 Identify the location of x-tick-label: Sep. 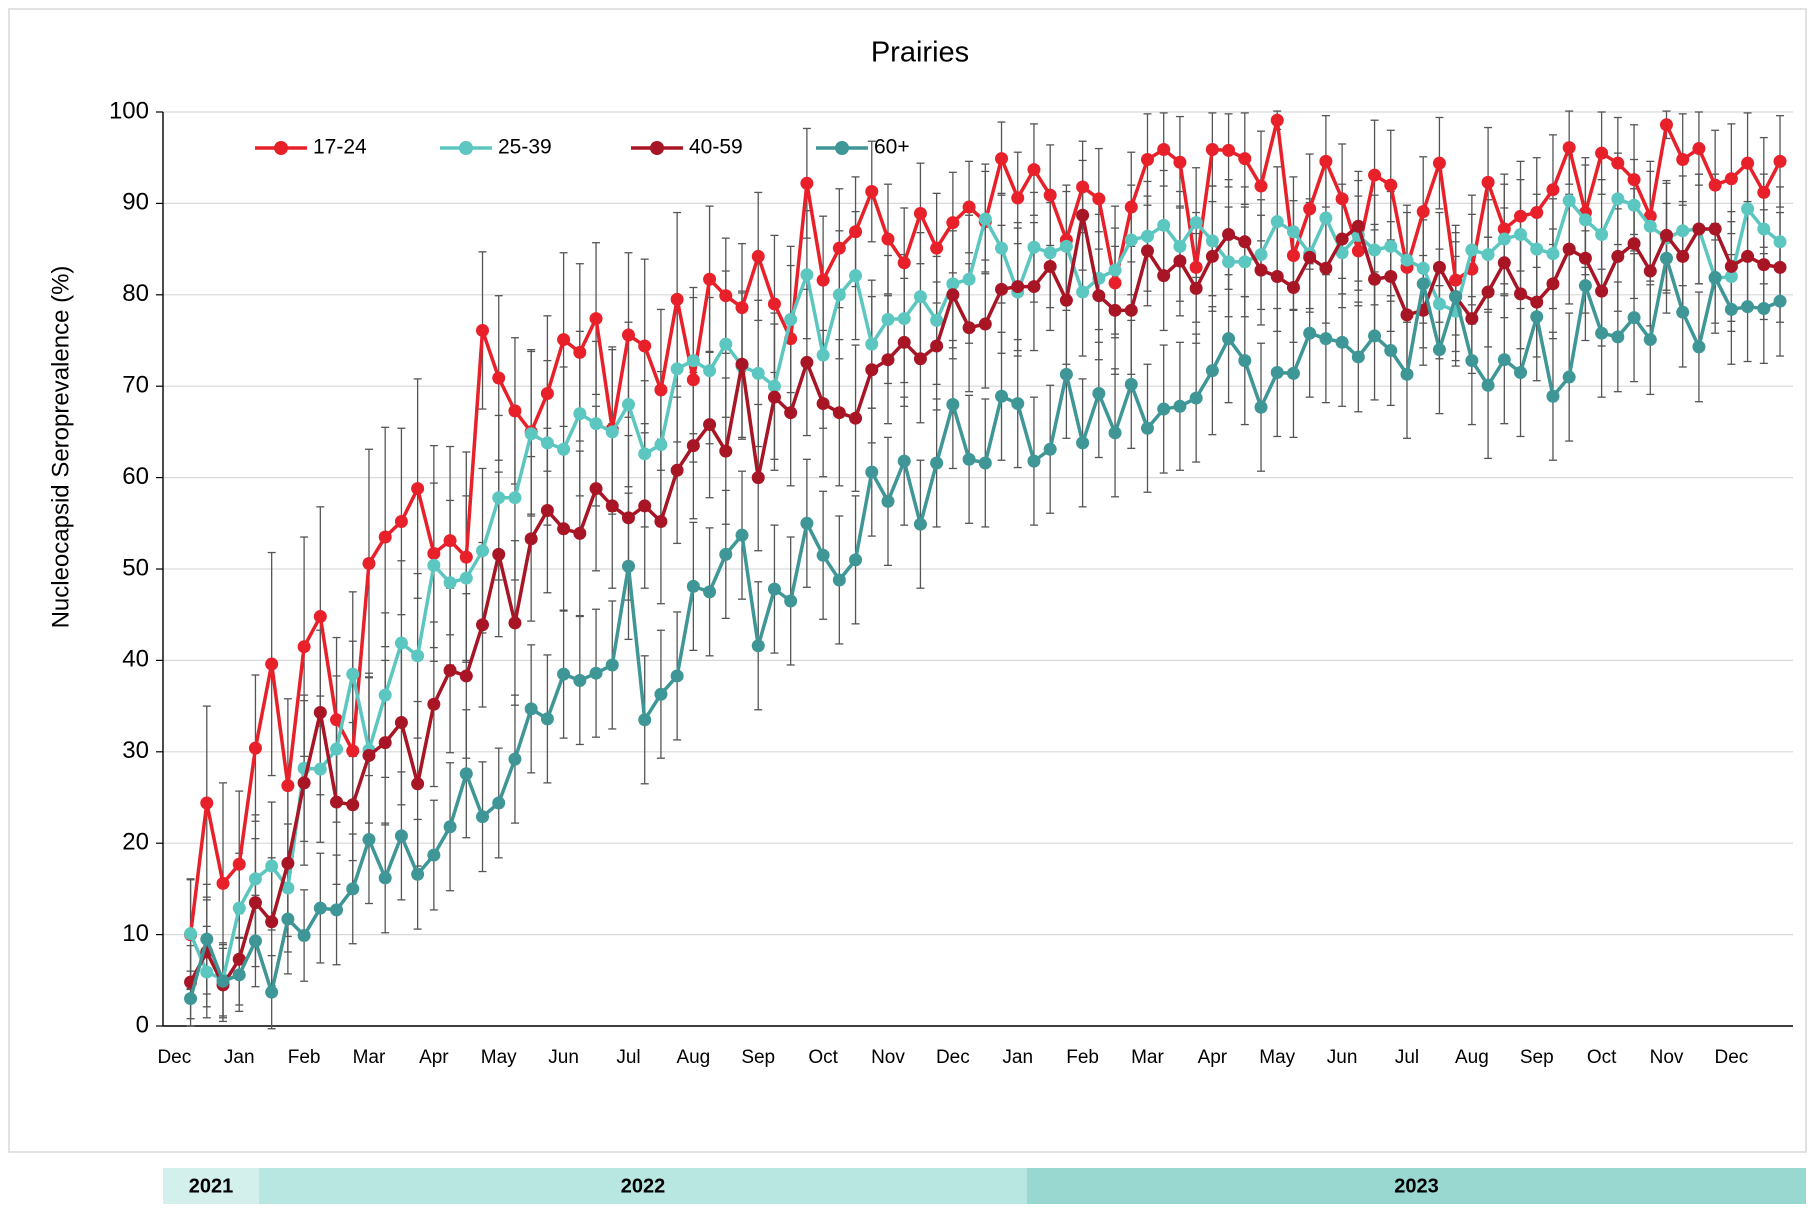
(1537, 1057).